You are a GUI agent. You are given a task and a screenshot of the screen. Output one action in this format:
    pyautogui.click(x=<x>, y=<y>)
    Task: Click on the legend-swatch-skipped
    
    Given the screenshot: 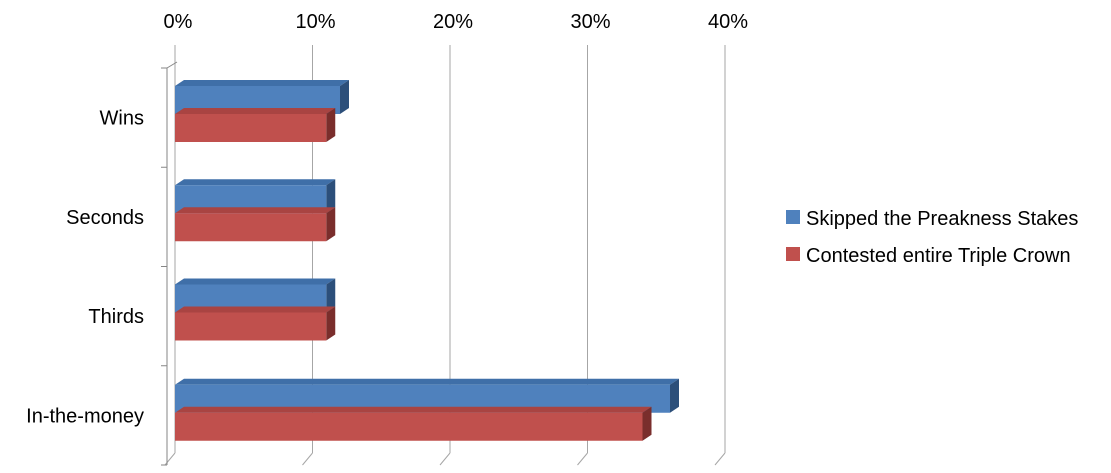 What is the action you would take?
    pyautogui.click(x=793, y=217)
    